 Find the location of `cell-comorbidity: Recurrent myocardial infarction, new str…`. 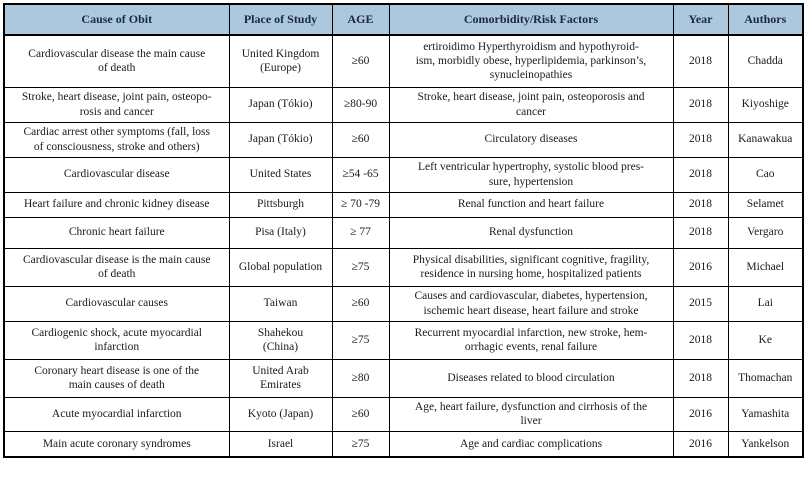

cell-comorbidity: Recurrent myocardial infarction, new str… is located at coordinates (531, 340).